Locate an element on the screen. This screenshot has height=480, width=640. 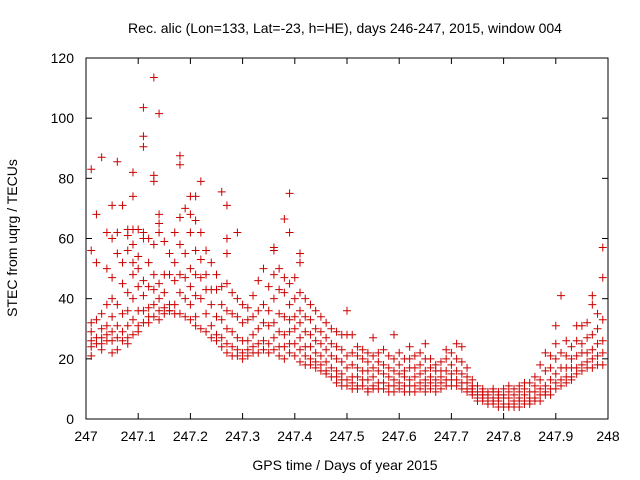
y-tick-label: 40 is located at coordinates (66, 299).